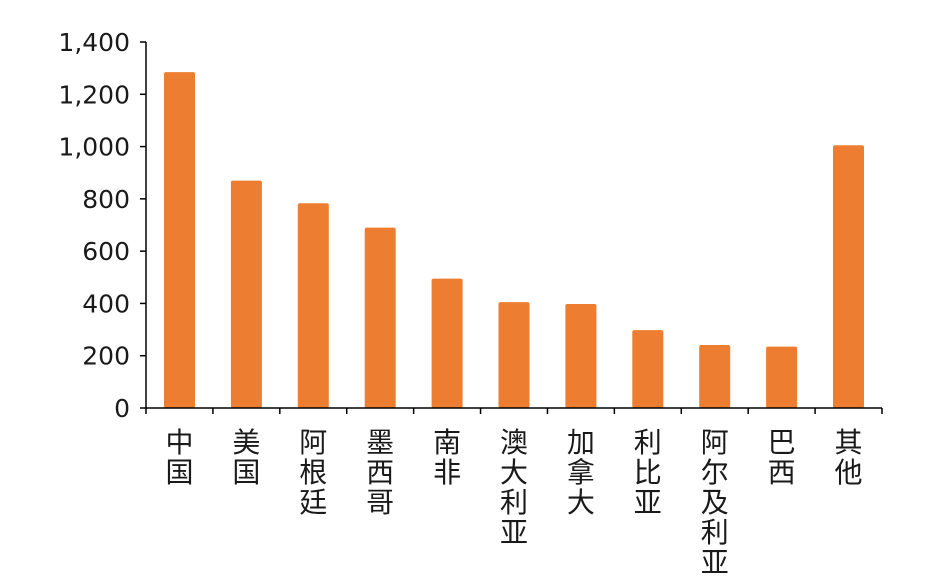 Image resolution: width=926 pixels, height=582 pixels. What do you see at coordinates (380, 472) in the screenshot?
I see `x-tick-label: 墨西哥` at bounding box center [380, 472].